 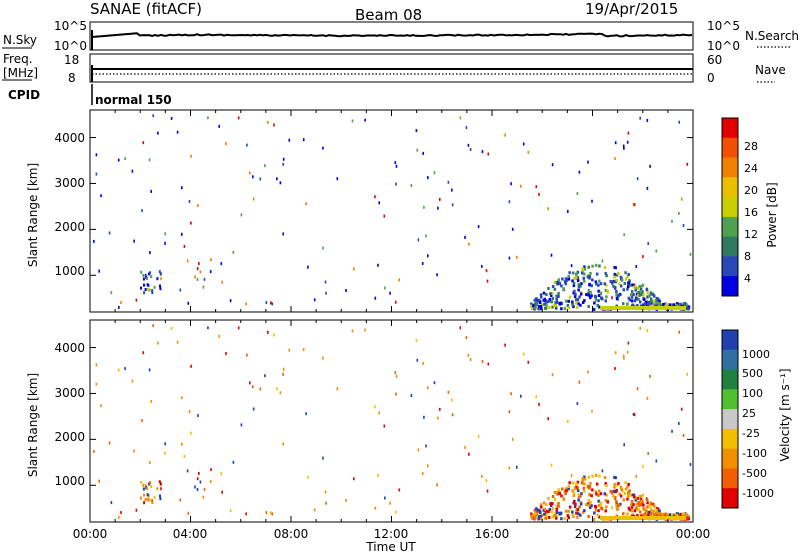 What do you see at coordinates (730, 246) in the screenshot?
I see `colorbar-swatch` at bounding box center [730, 246].